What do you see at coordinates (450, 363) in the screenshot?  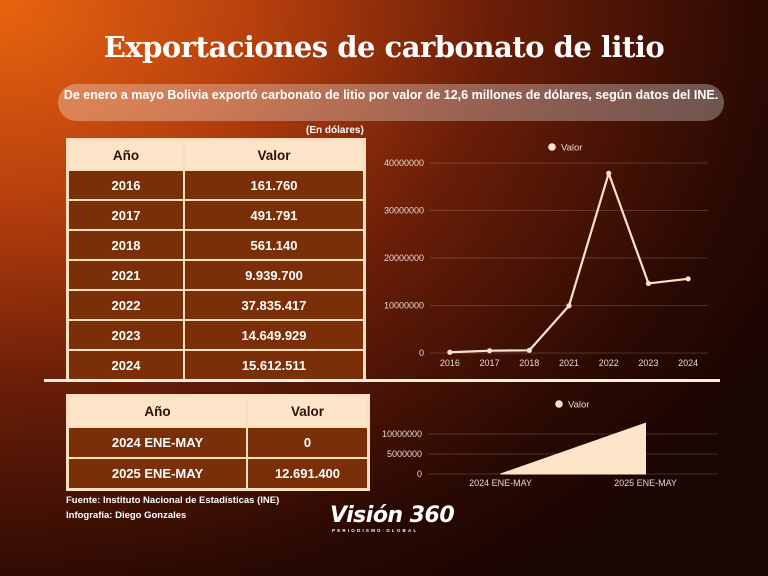 I see `x-tick-label: 2016` at bounding box center [450, 363].